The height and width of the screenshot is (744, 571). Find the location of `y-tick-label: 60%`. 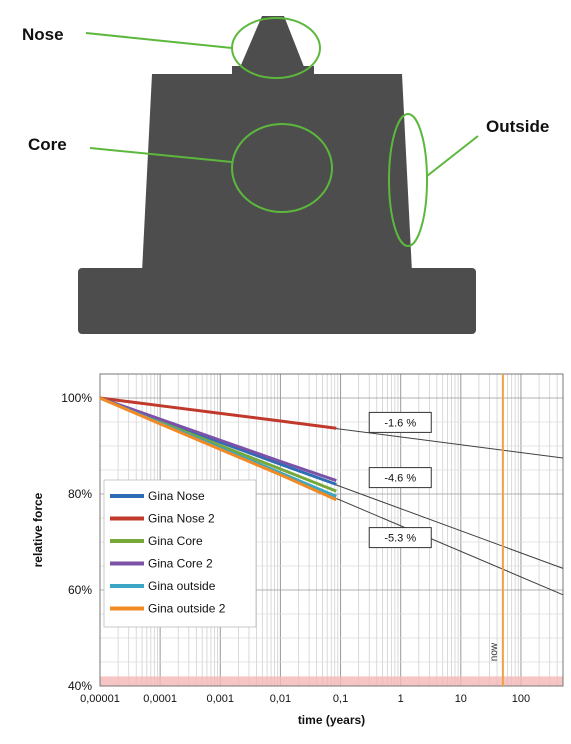

y-tick-label: 60% is located at coordinates (80, 590).